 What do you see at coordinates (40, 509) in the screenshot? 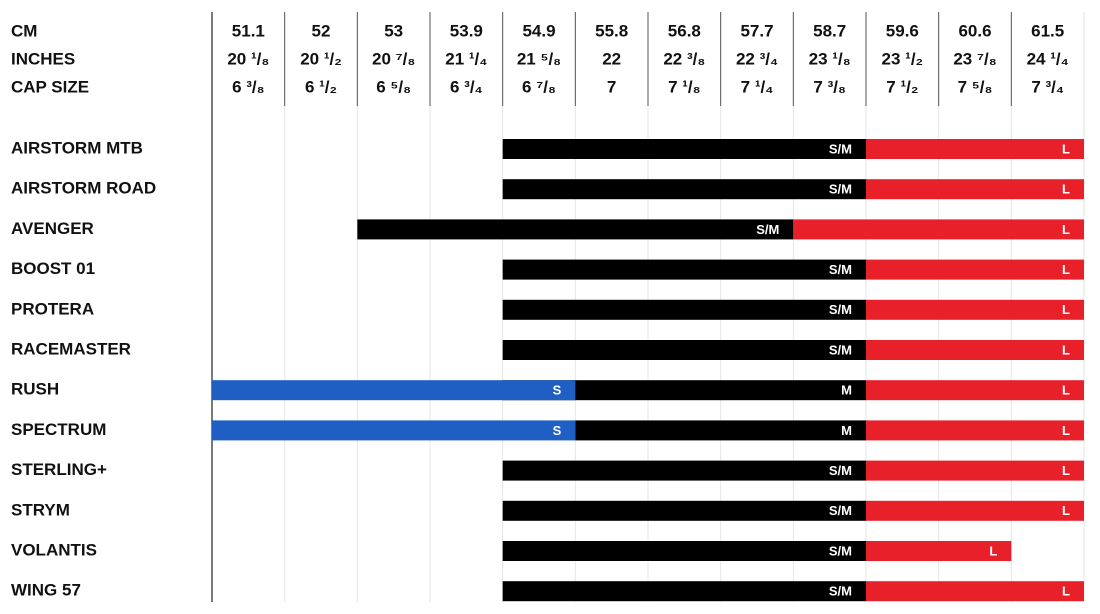
I see `product-name: STRYM` at bounding box center [40, 509].